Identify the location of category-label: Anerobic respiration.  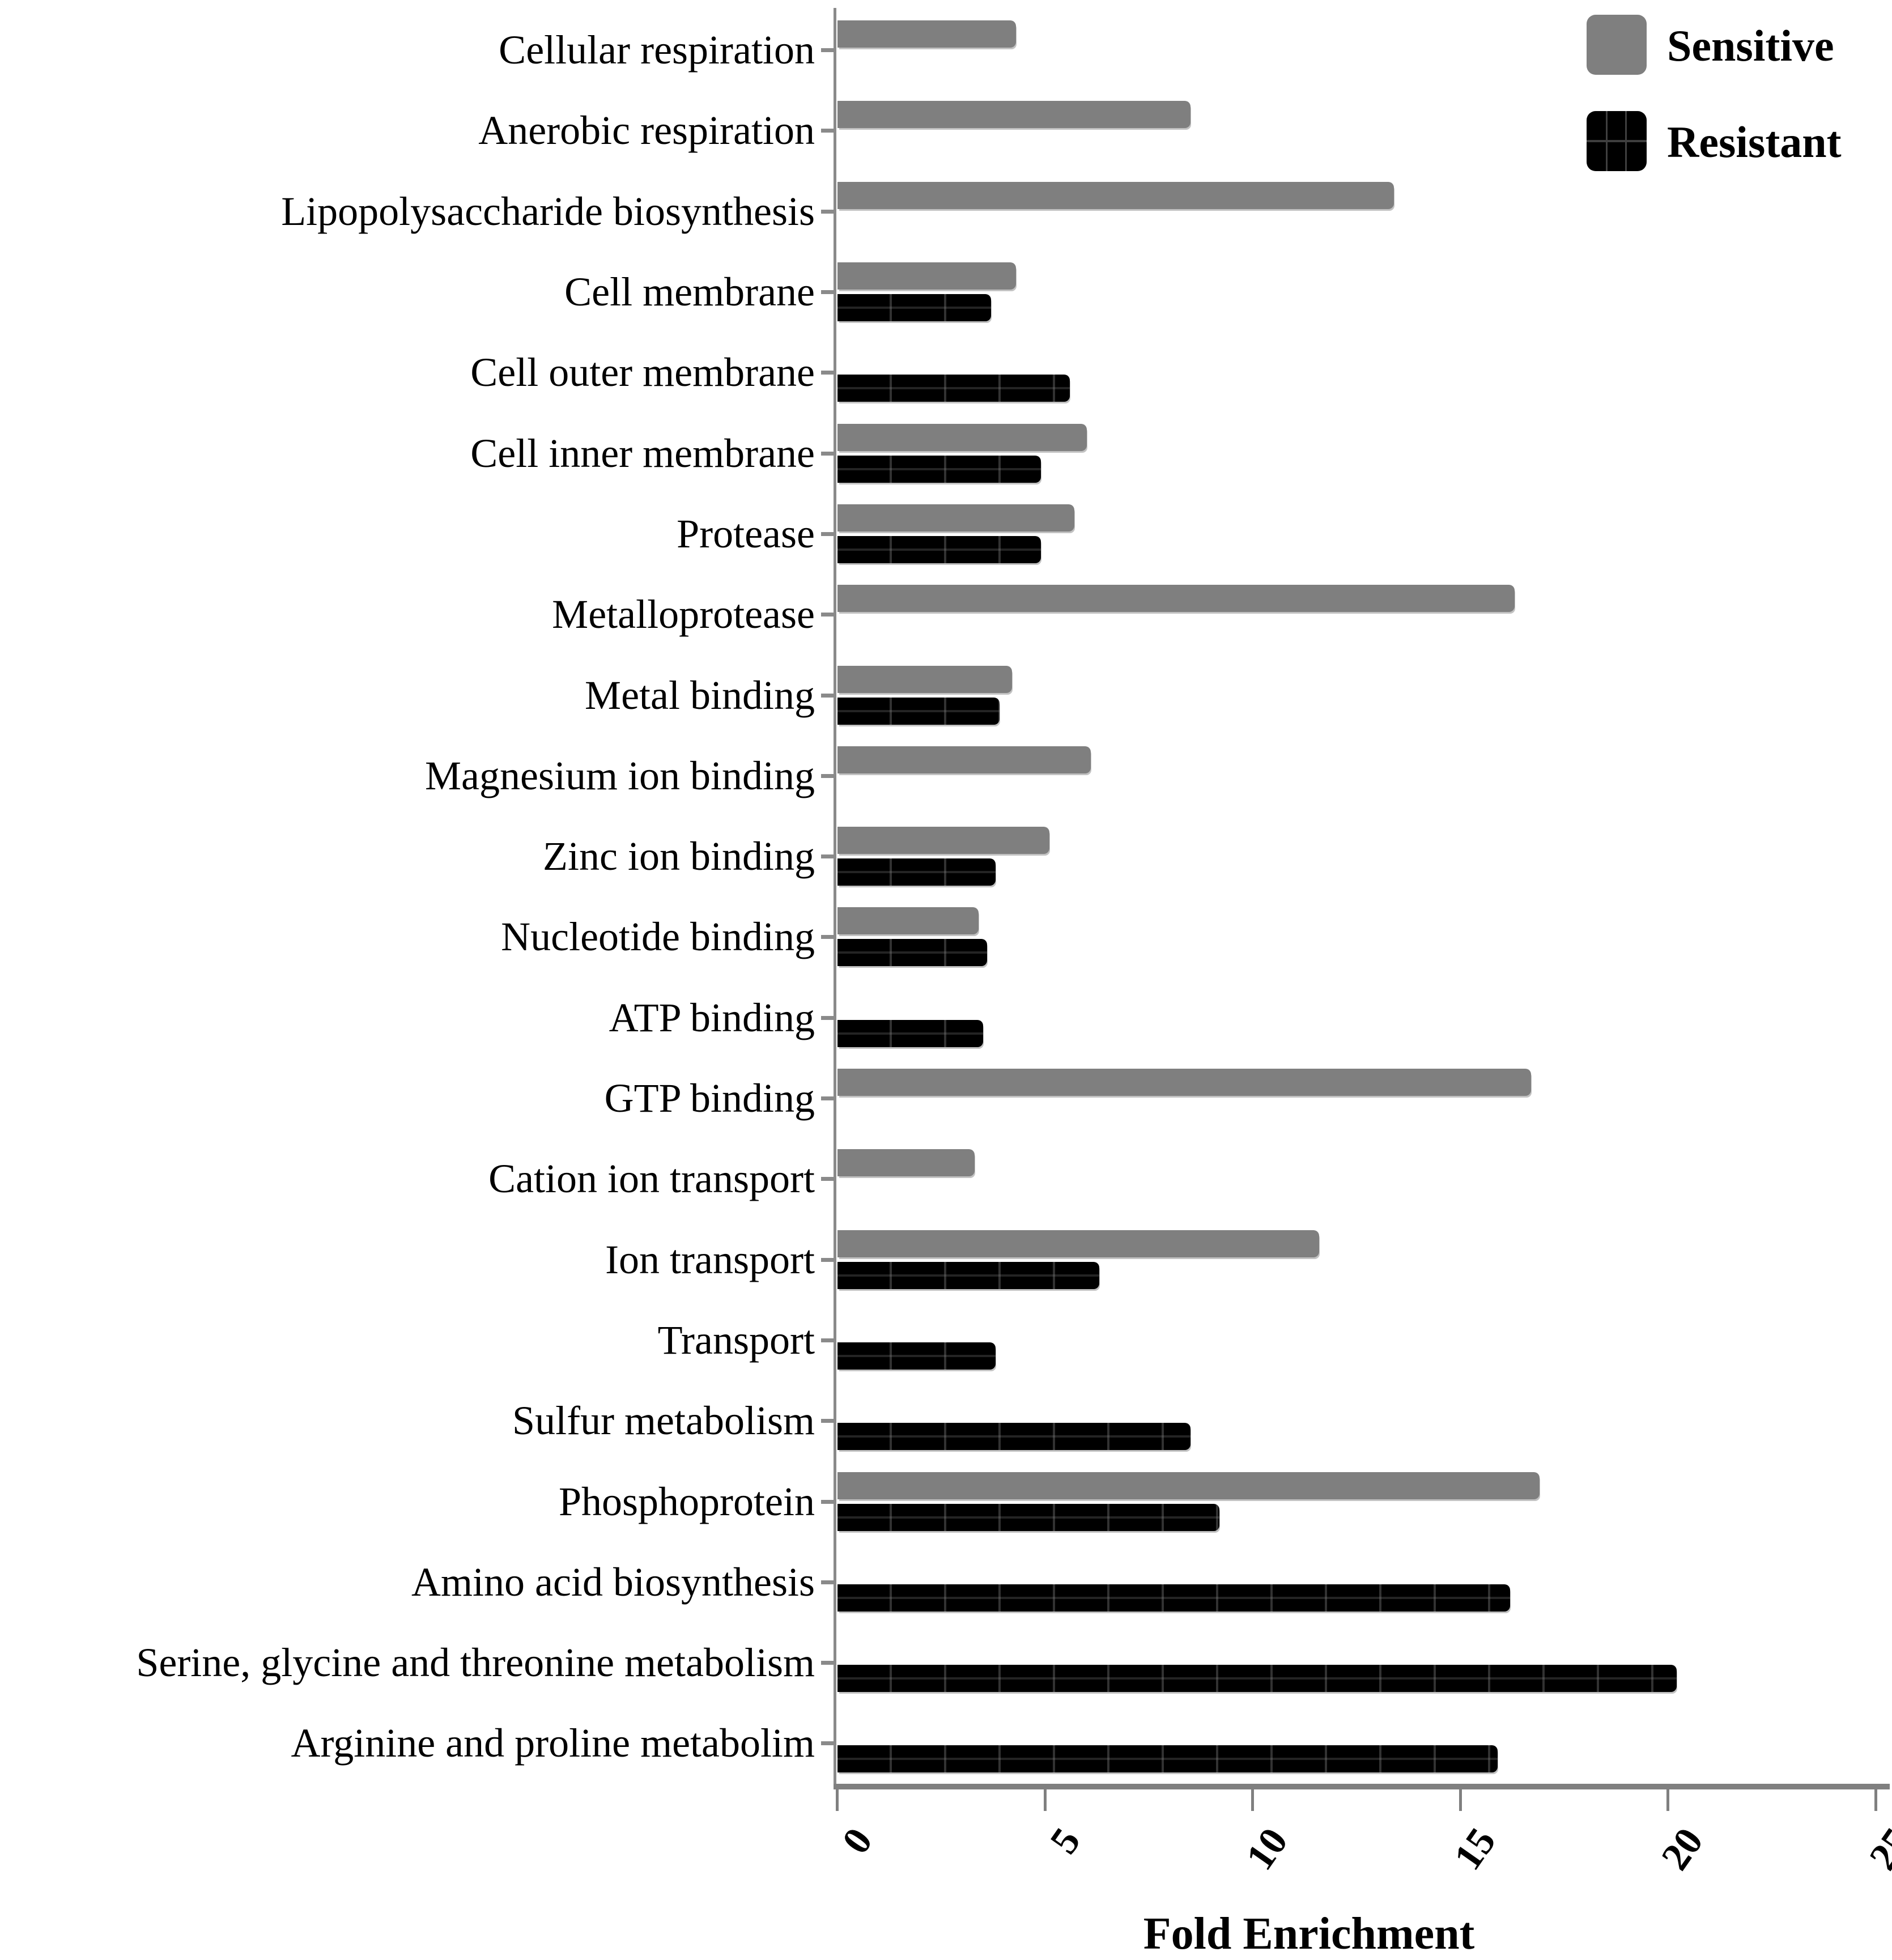
(646, 131).